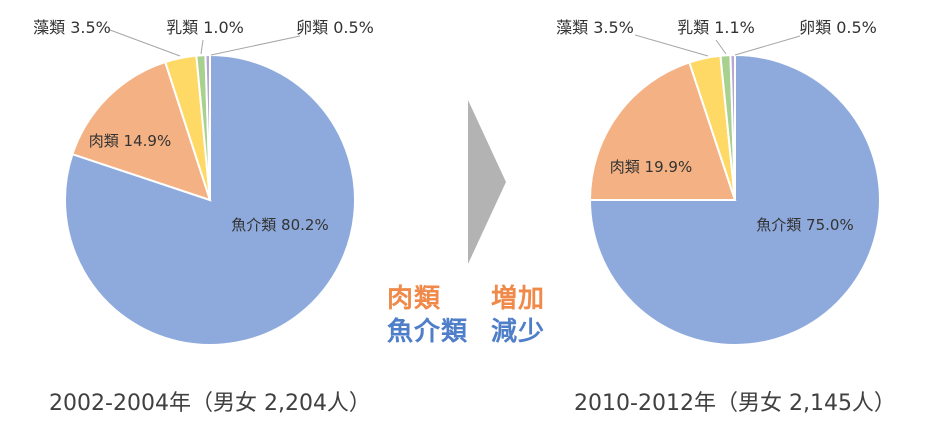  Describe the element at coordinates (838, 27) in the screenshot. I see `slice-label-2-5: 卵類 0.5%` at that location.